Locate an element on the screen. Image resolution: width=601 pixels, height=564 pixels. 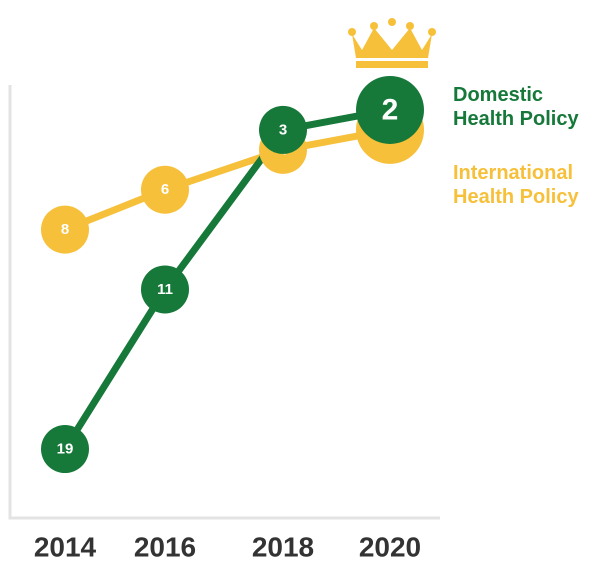
legend-entry: International Health Policy is located at coordinates (516, 185).